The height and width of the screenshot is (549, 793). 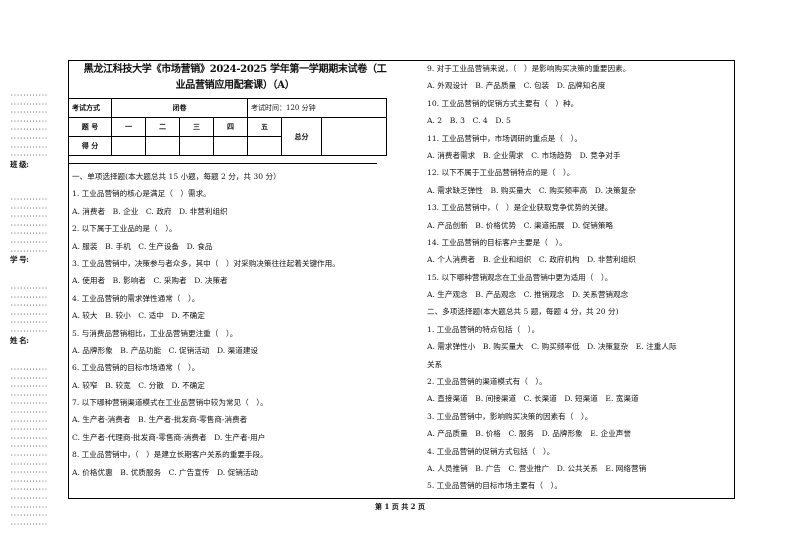 What do you see at coordinates (531, 190) in the screenshot?
I see `answer-options: A. 需求缺乏弹性 B. 购买量大 C. 购买频率高 D. 决策复杂` at bounding box center [531, 190].